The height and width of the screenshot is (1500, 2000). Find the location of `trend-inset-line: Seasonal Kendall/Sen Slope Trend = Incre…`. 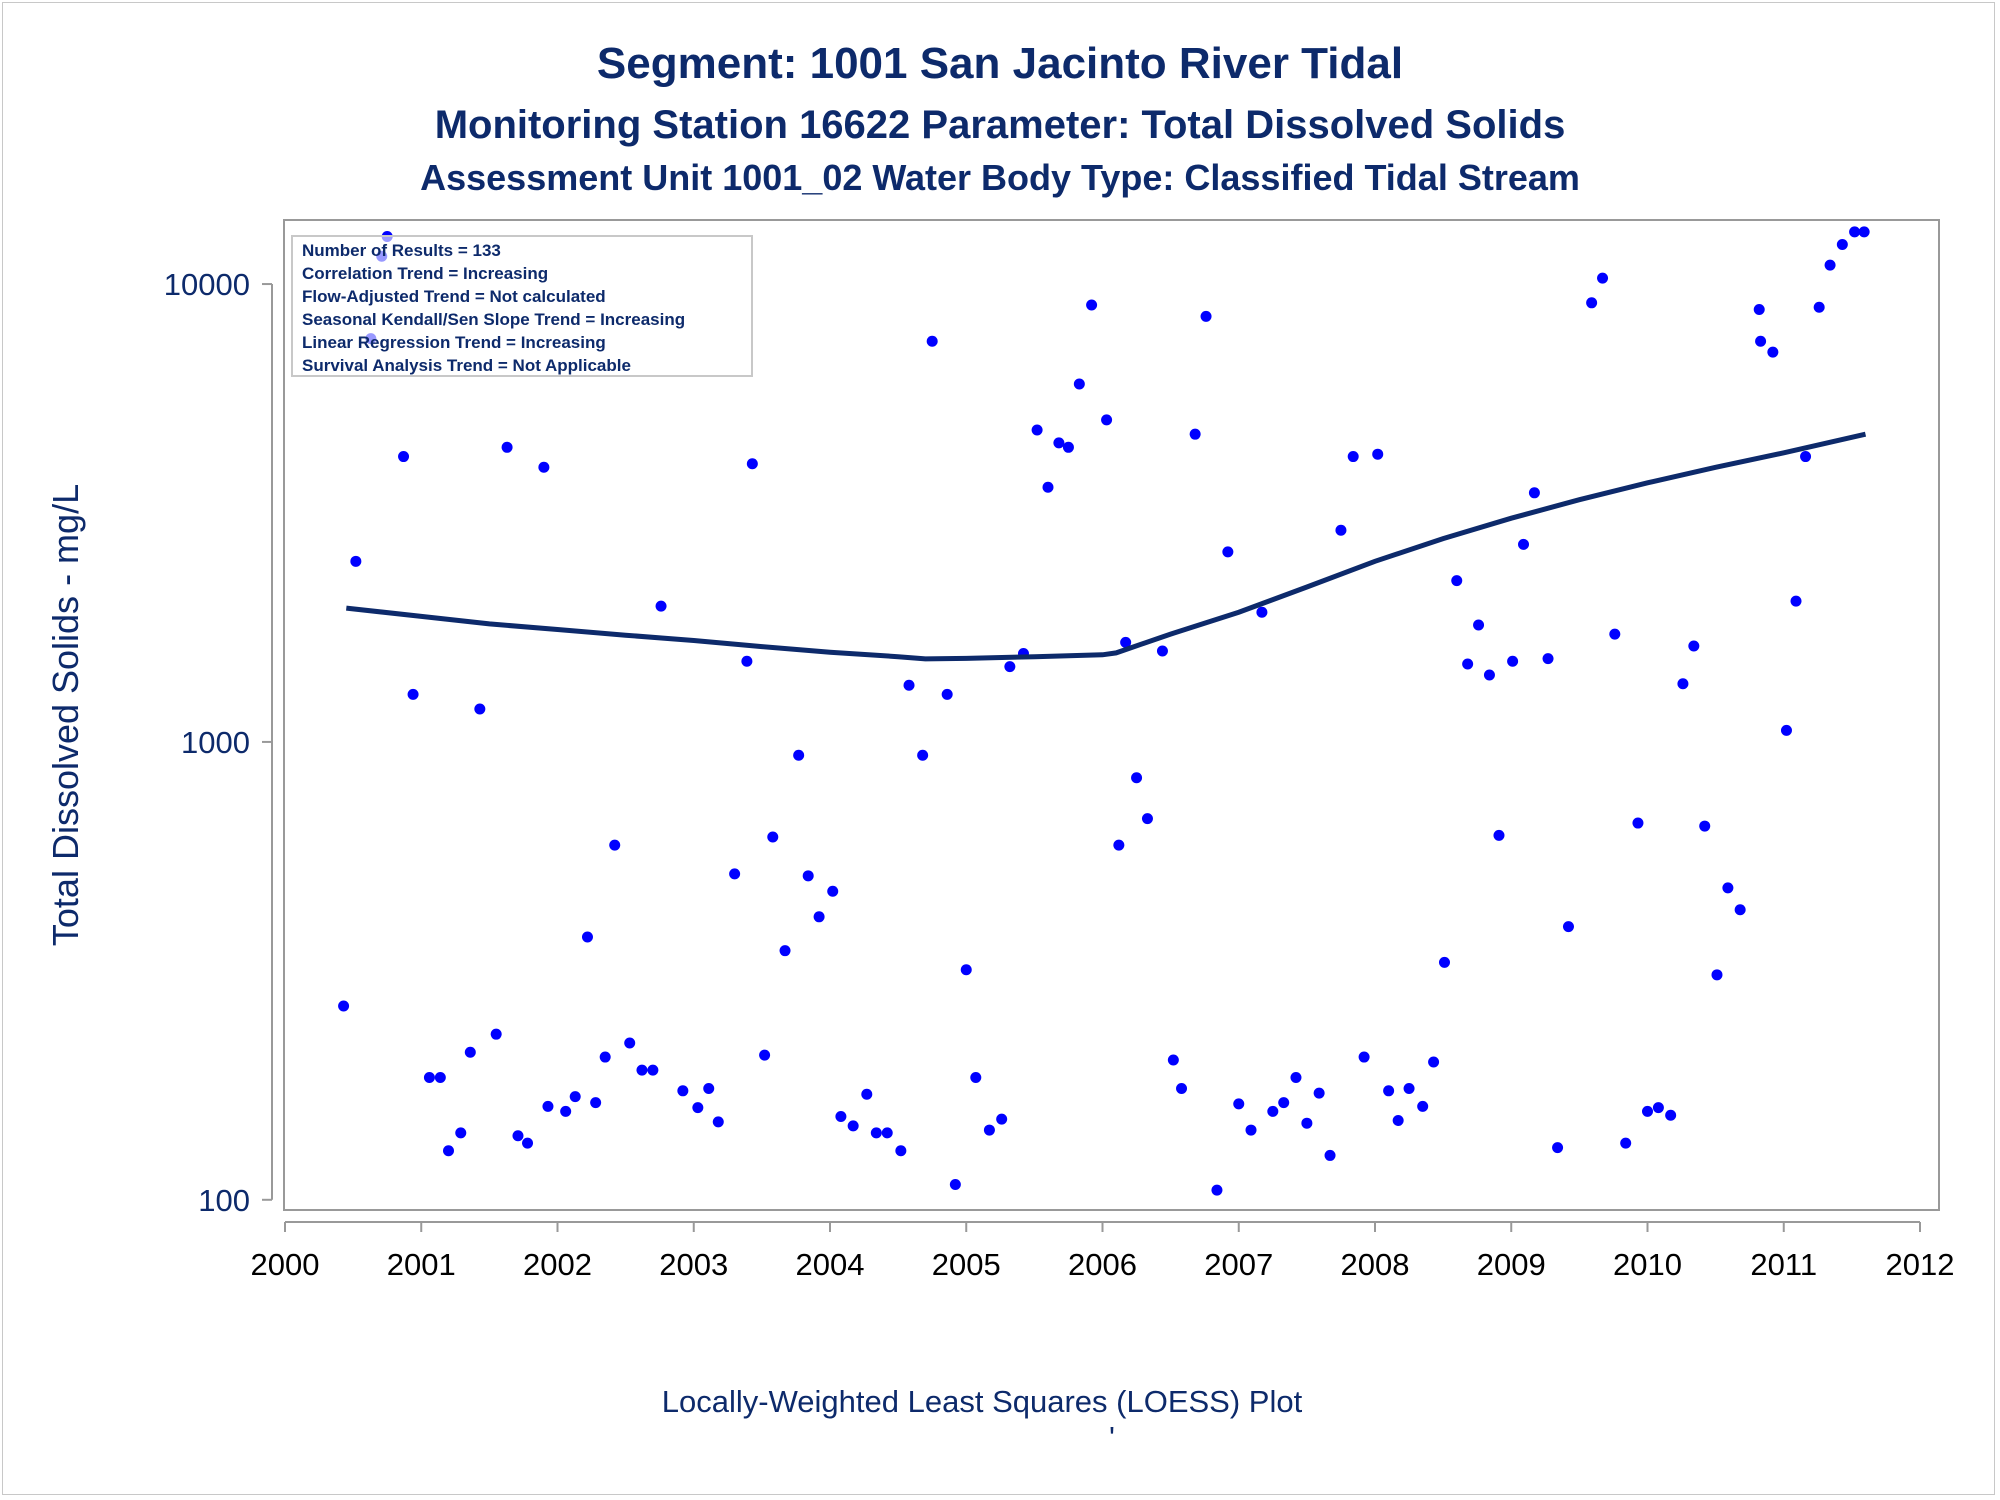

trend-inset-line: Seasonal Kendall/Sen Slope Trend = Incre… is located at coordinates (493, 319).